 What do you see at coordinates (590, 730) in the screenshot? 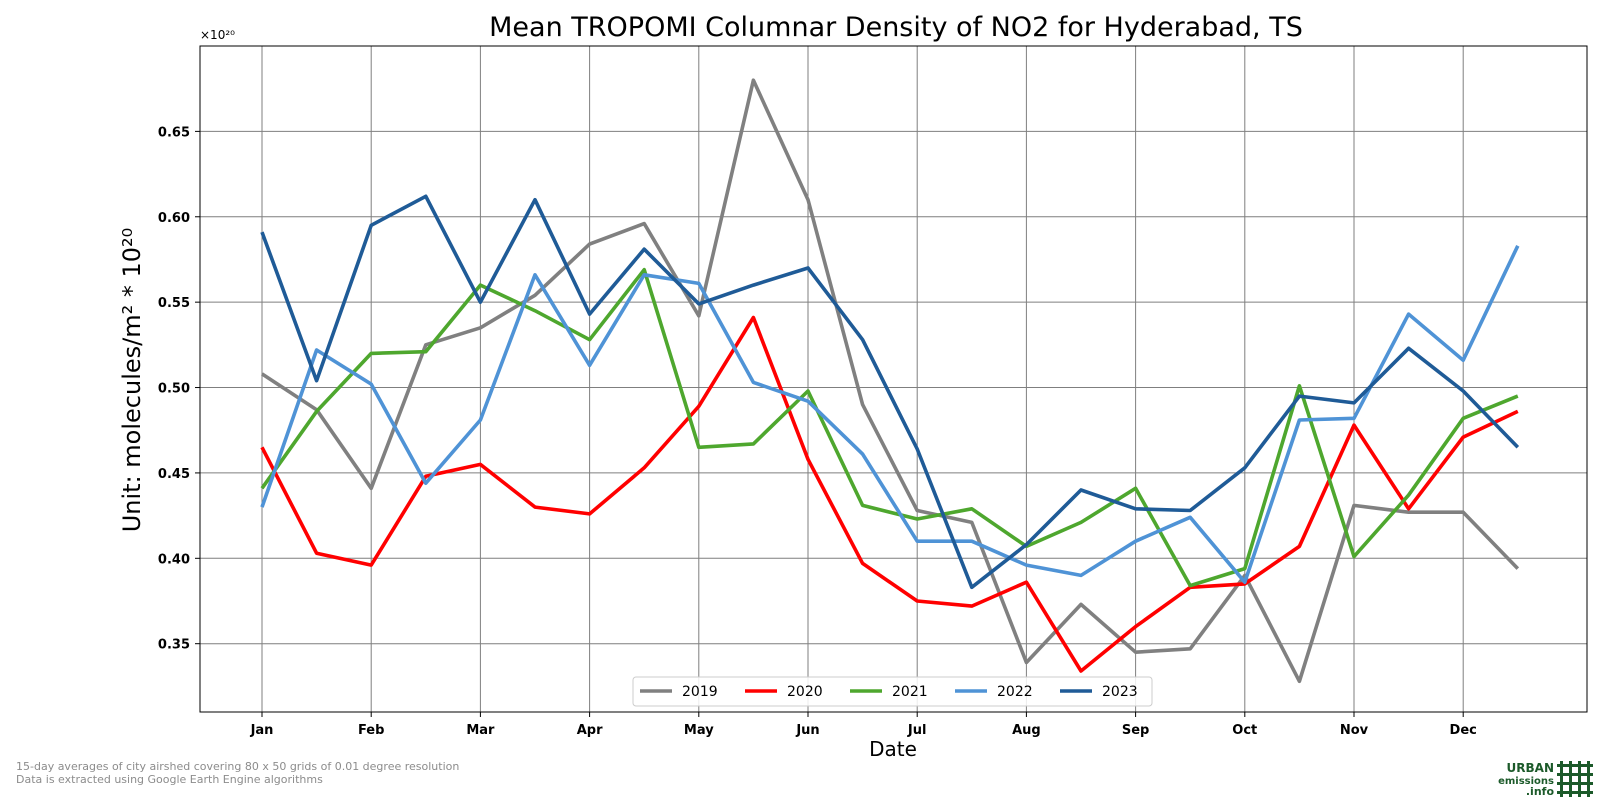
I see `x-tick-label: Apr` at bounding box center [590, 730].